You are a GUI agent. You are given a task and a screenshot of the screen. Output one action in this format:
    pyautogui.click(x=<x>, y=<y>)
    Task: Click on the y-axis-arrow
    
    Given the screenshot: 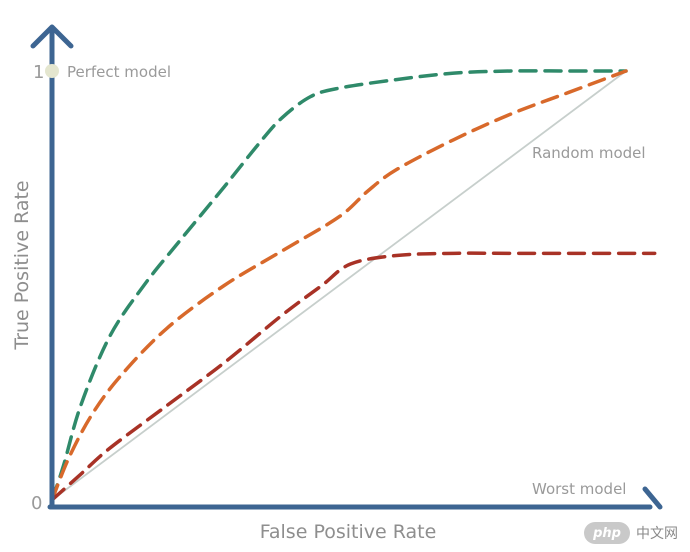 What is the action you would take?
    pyautogui.click(x=52, y=36)
    